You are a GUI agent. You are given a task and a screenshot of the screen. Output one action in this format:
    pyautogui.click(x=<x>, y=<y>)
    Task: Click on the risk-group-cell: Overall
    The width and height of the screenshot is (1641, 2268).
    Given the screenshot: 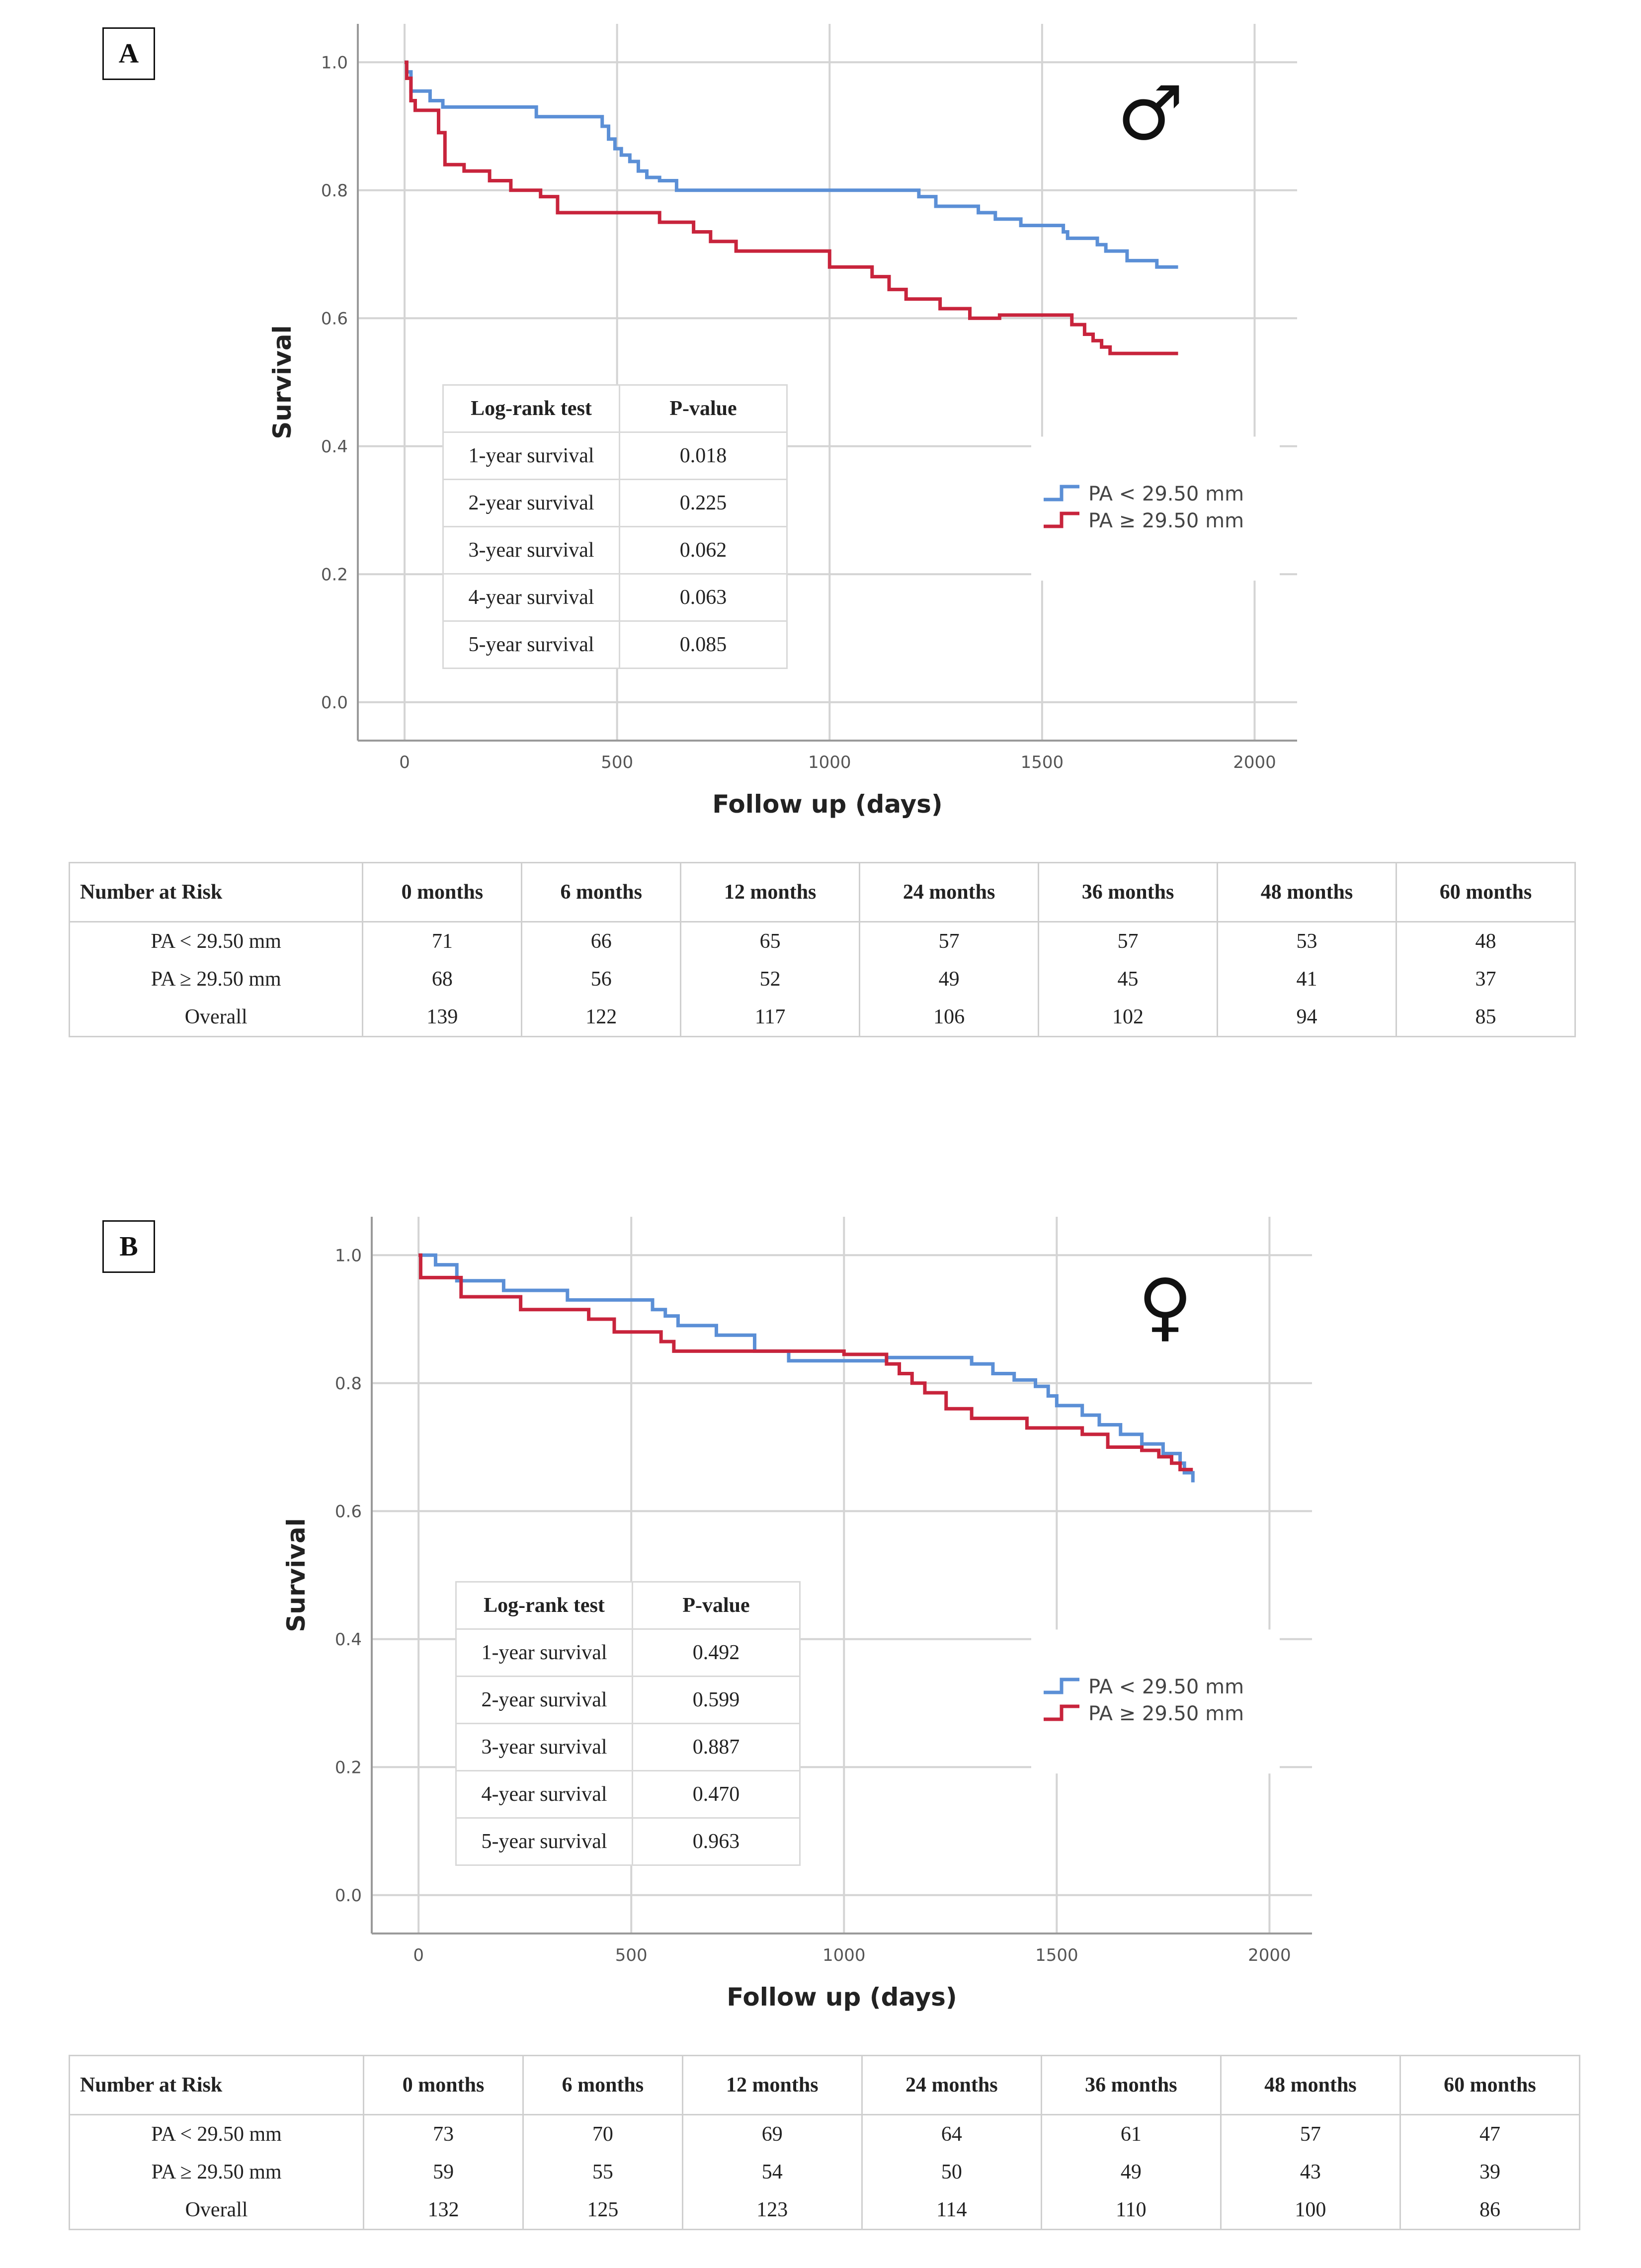 What is the action you would take?
    pyautogui.click(x=216, y=2210)
    